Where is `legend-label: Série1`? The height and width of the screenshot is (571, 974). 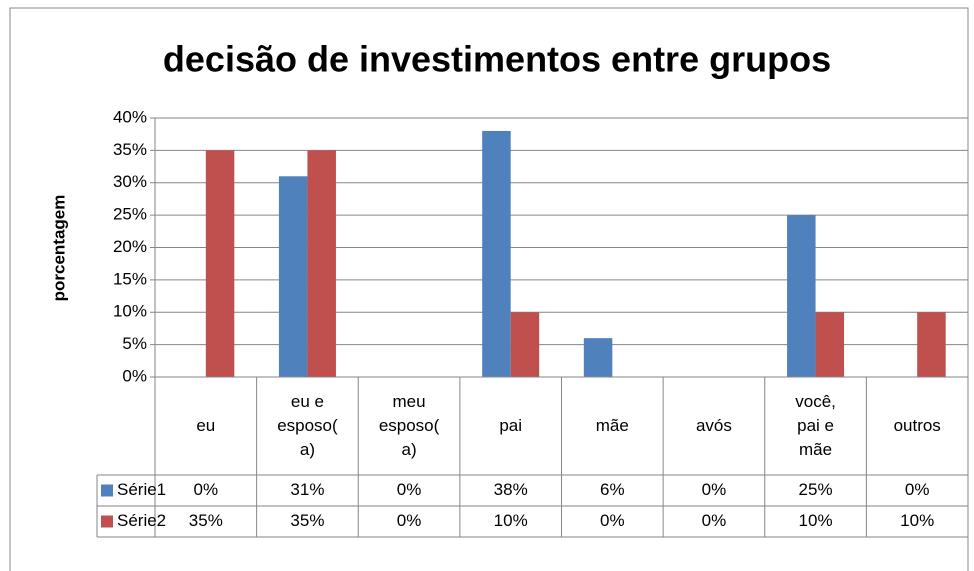
legend-label: Série1 is located at coordinates (141, 489).